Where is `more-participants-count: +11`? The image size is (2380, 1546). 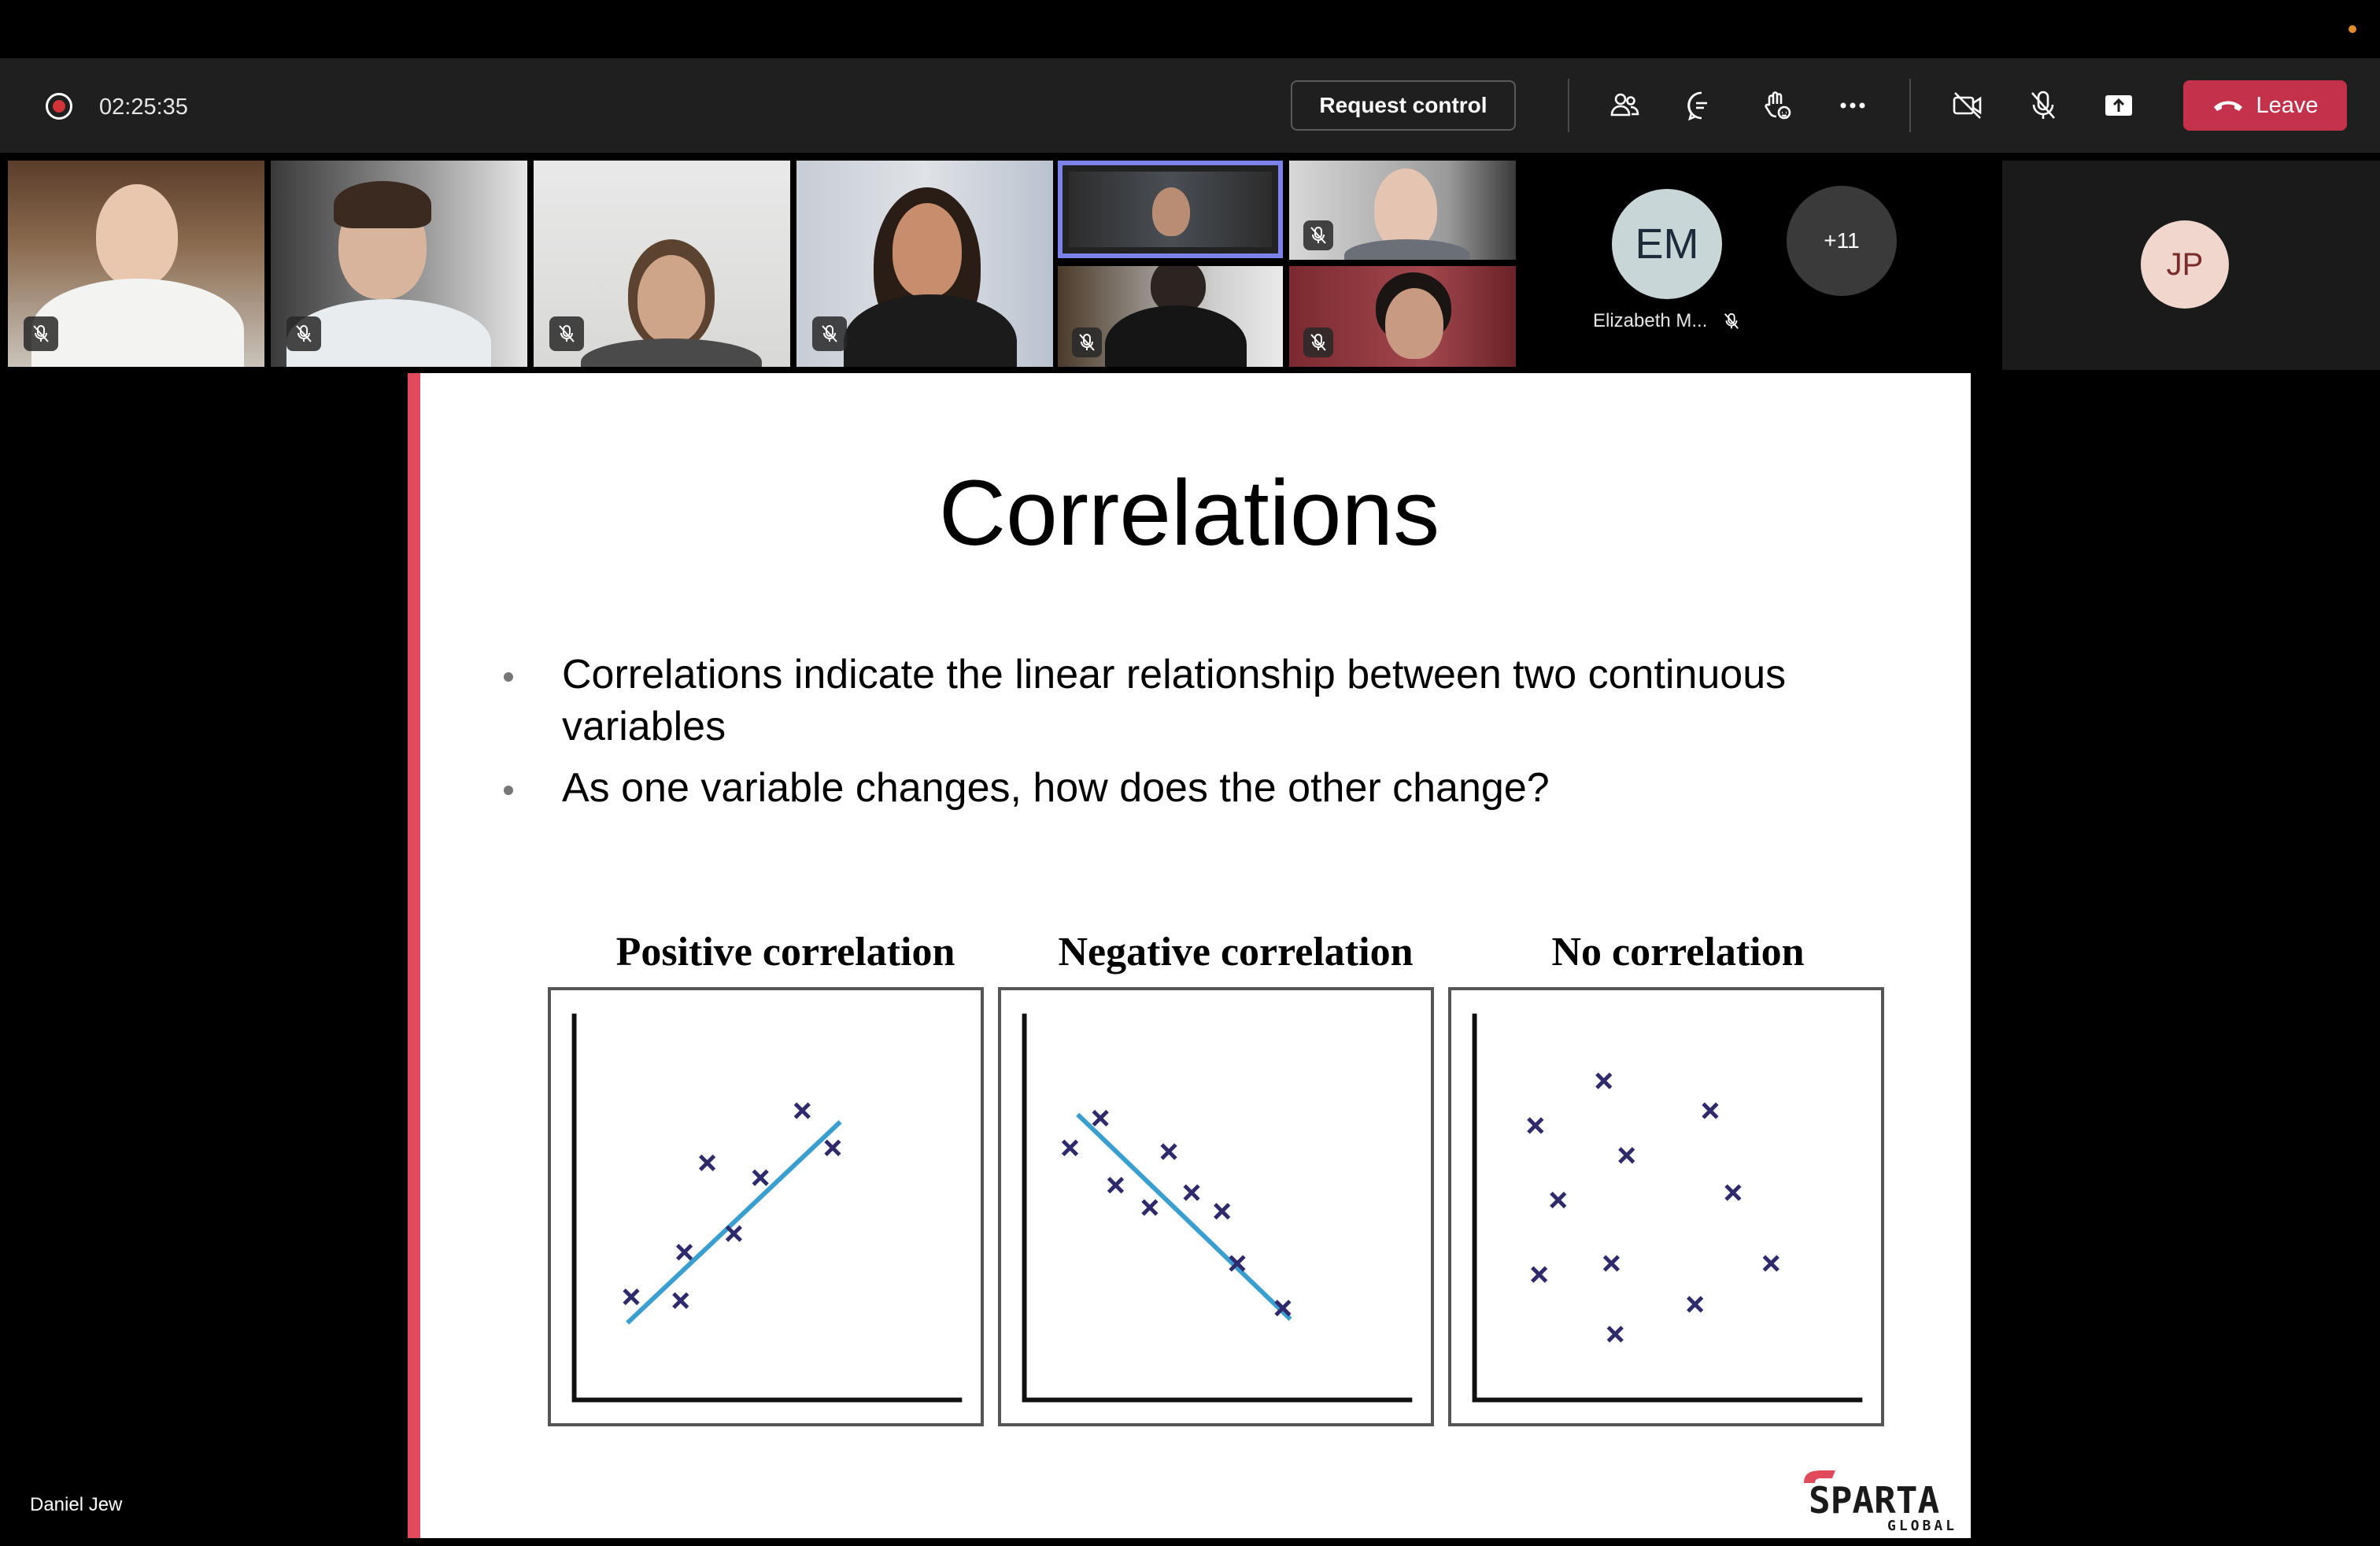 more-participants-count: +11 is located at coordinates (1842, 240).